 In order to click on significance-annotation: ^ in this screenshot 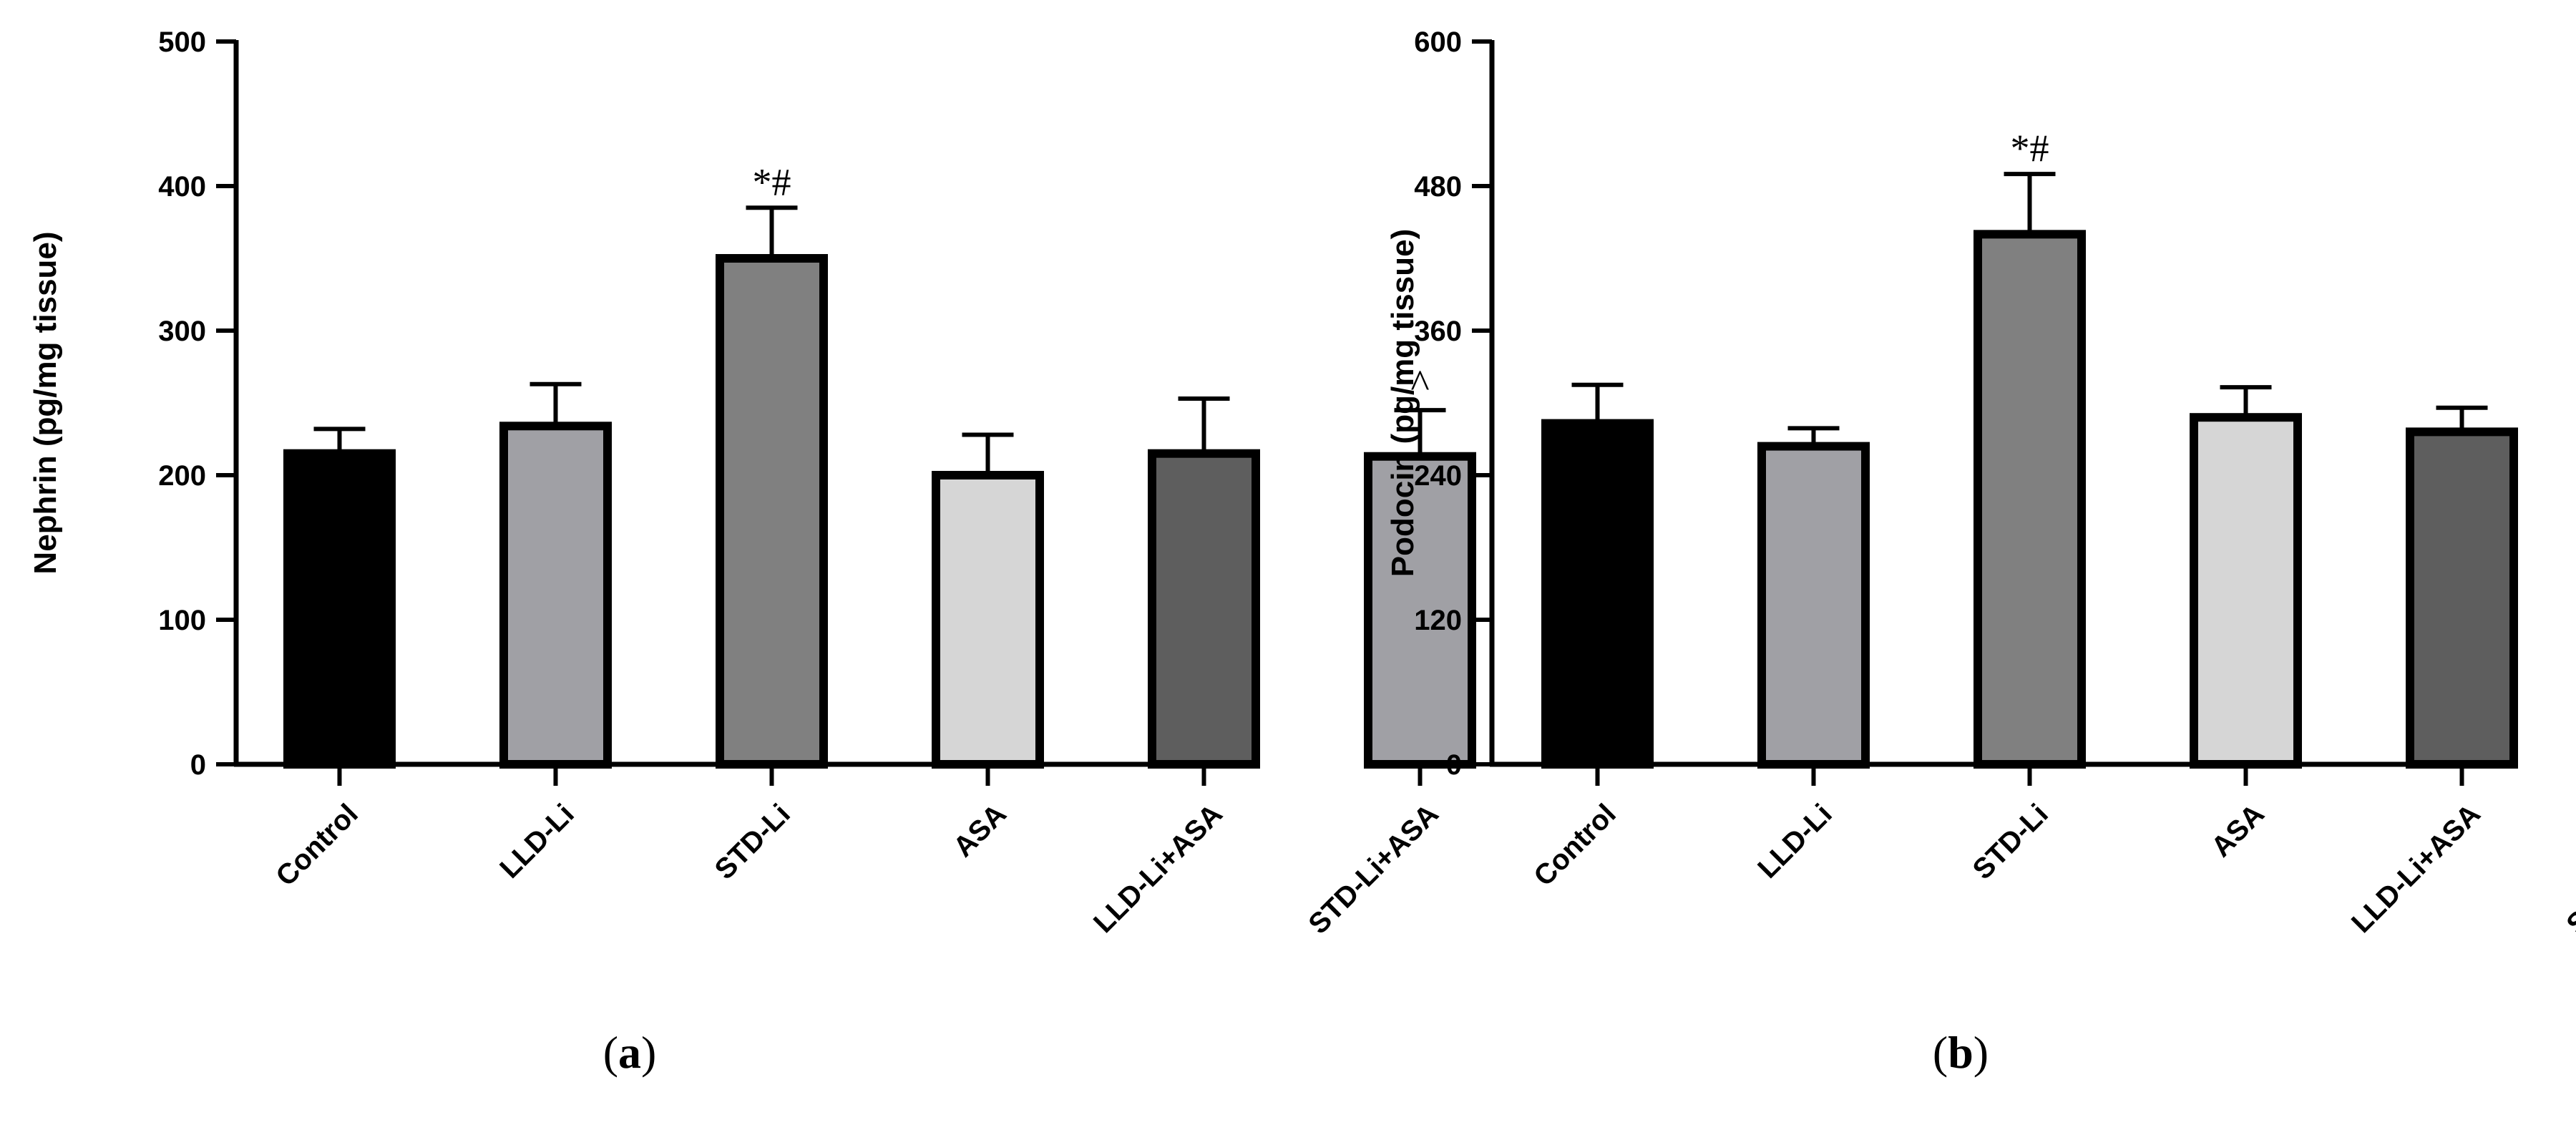, I will do `click(1419, 384)`.